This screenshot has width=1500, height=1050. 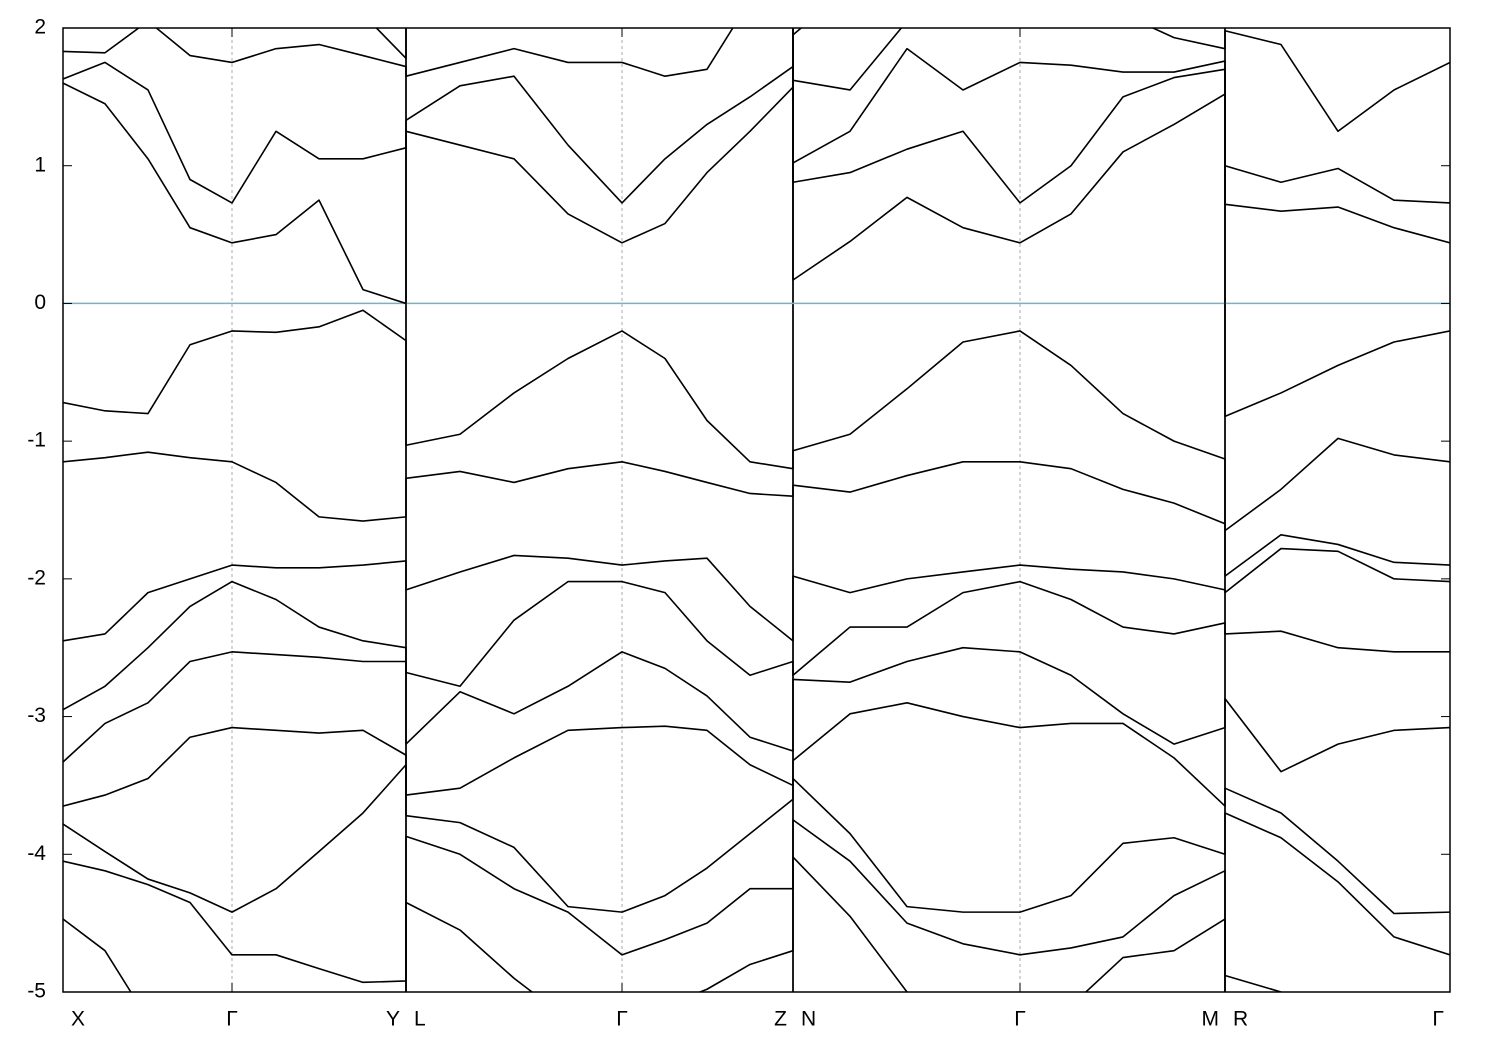 What do you see at coordinates (36, 715) in the screenshot?
I see `y-tick-label: -3` at bounding box center [36, 715].